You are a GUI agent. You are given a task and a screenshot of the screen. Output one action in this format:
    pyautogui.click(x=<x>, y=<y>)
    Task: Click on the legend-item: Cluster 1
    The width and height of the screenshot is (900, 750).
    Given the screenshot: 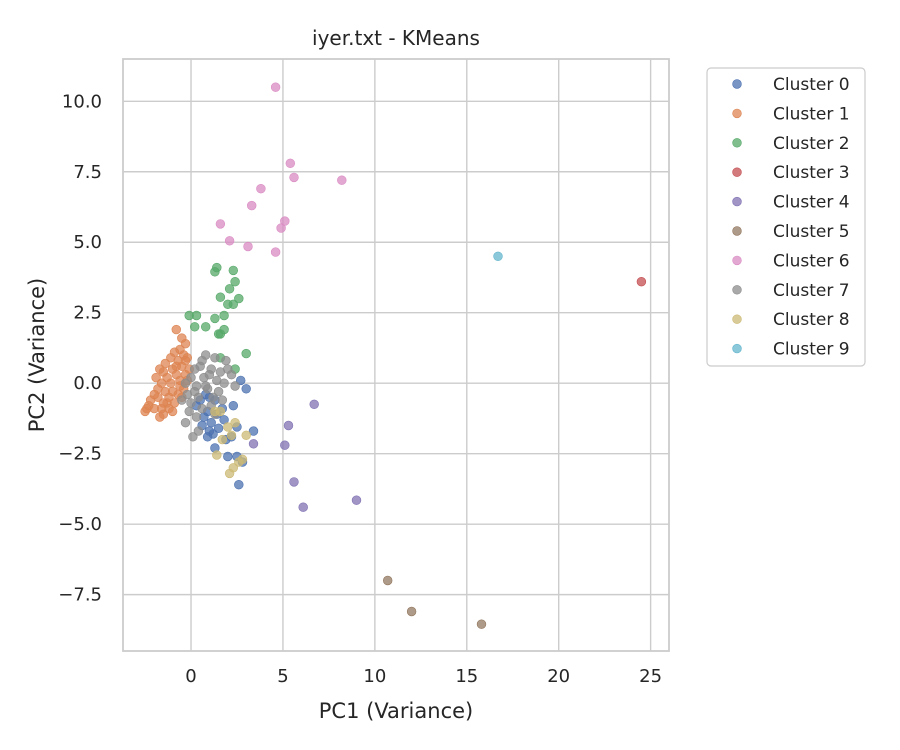 What is the action you would take?
    pyautogui.click(x=791, y=114)
    